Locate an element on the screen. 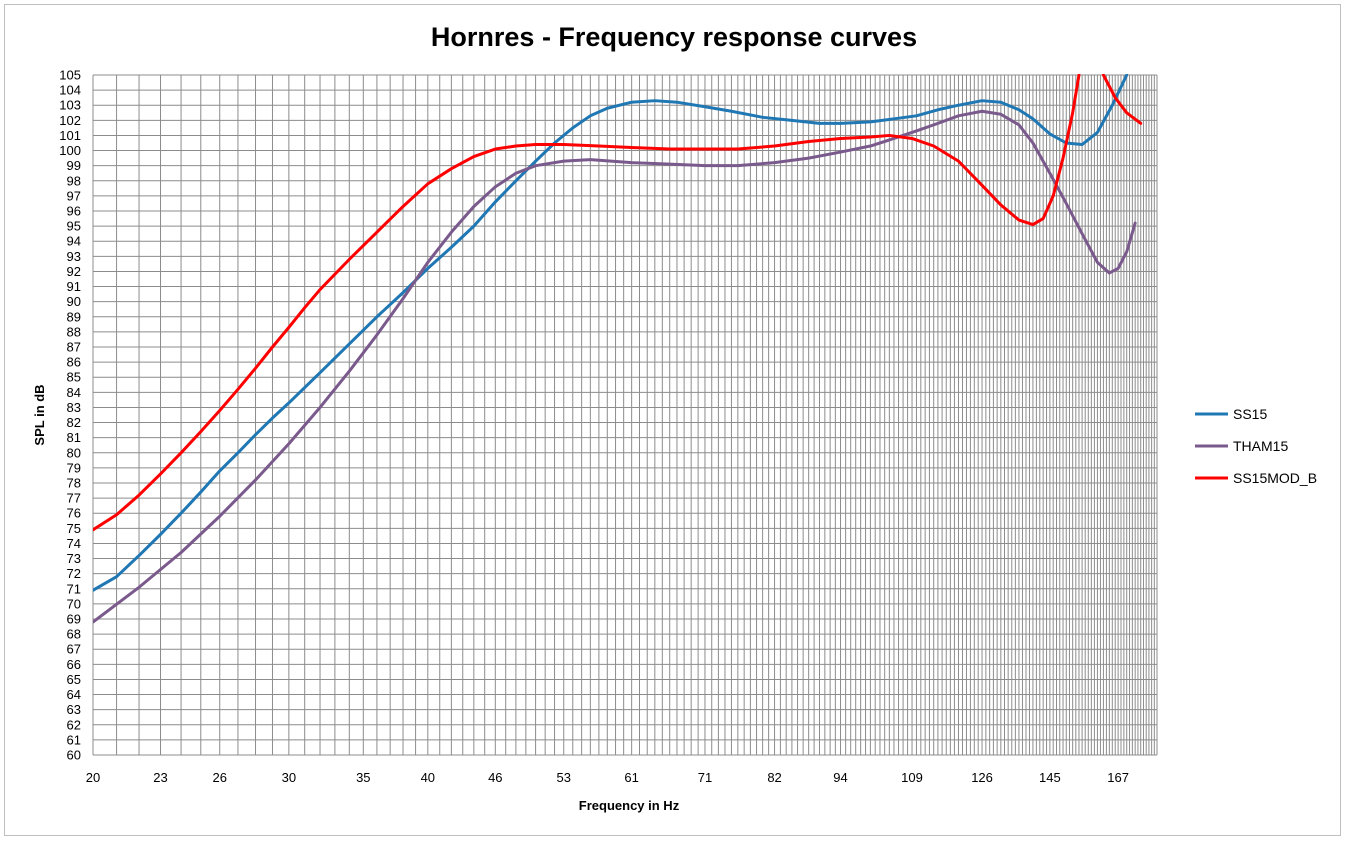 The image size is (1347, 843). y-tick-label: 100 is located at coordinates (70, 150).